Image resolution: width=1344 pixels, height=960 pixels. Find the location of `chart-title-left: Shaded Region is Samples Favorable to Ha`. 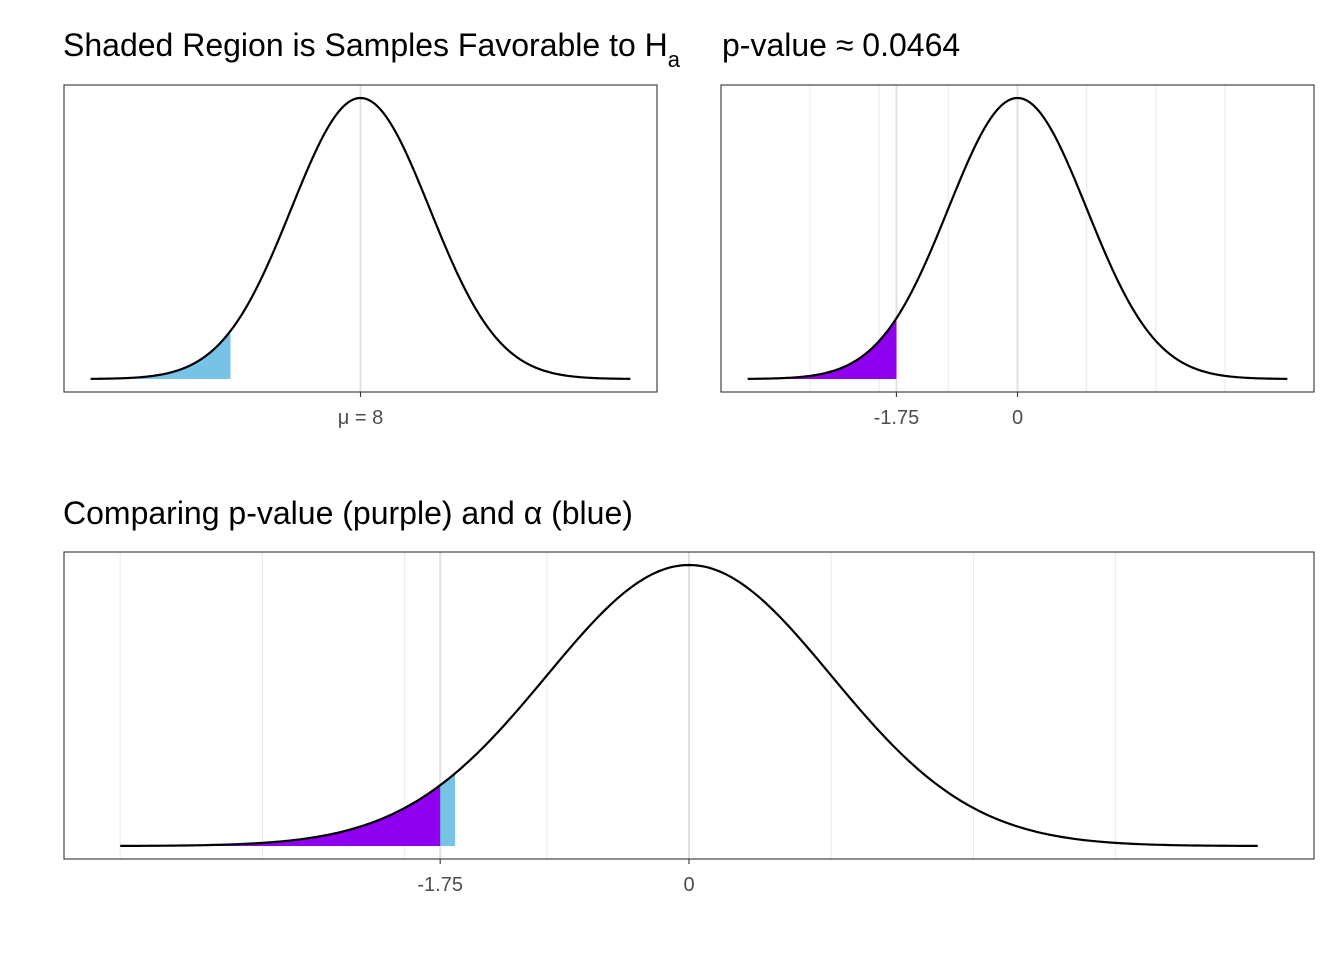

chart-title-left: Shaded Region is Samples Favorable to Ha is located at coordinates (372, 49).